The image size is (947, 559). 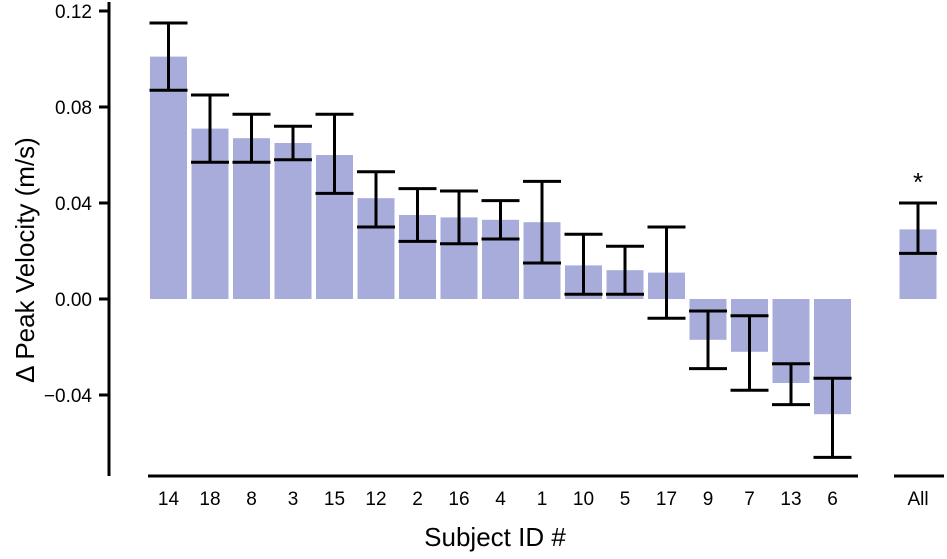 What do you see at coordinates (918, 228) in the screenshot?
I see `error-bar-All` at bounding box center [918, 228].